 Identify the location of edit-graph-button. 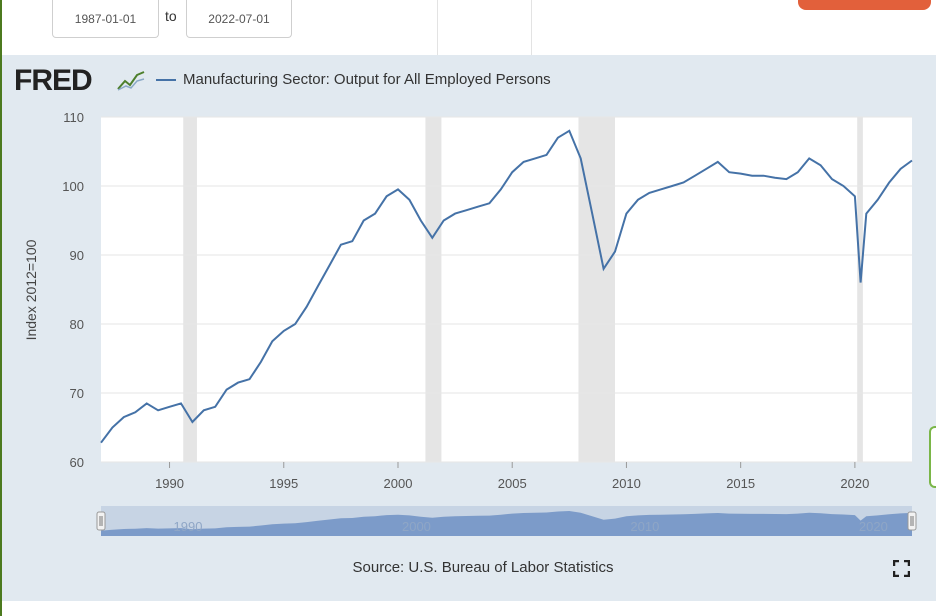
(864, 5).